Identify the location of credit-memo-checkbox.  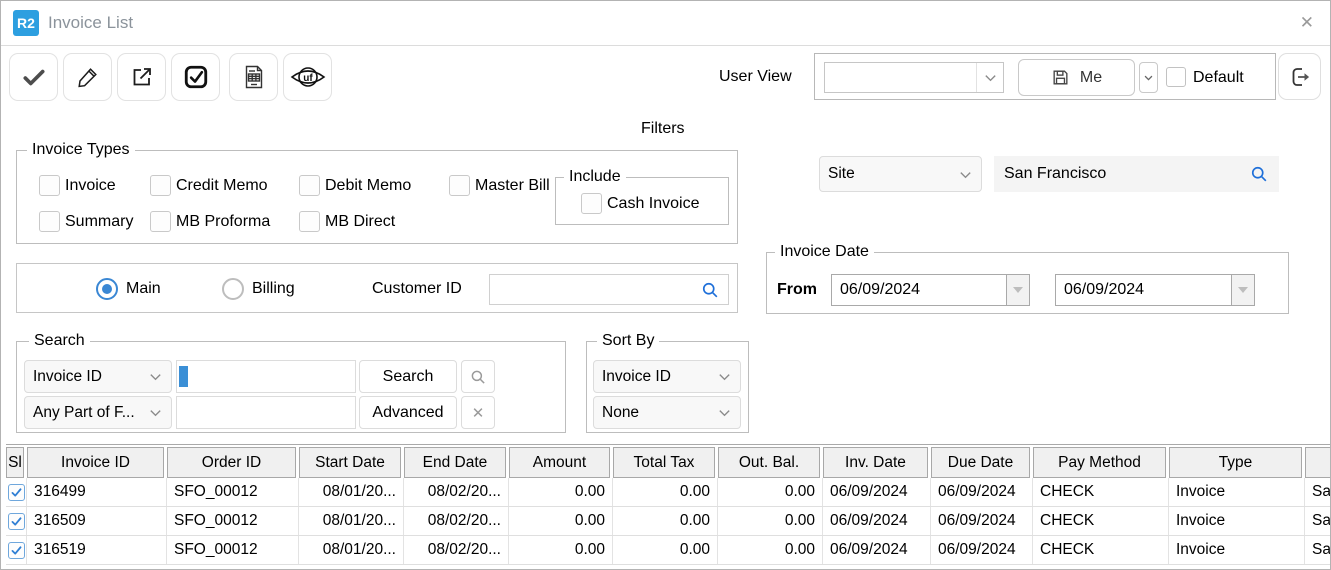
(160, 185).